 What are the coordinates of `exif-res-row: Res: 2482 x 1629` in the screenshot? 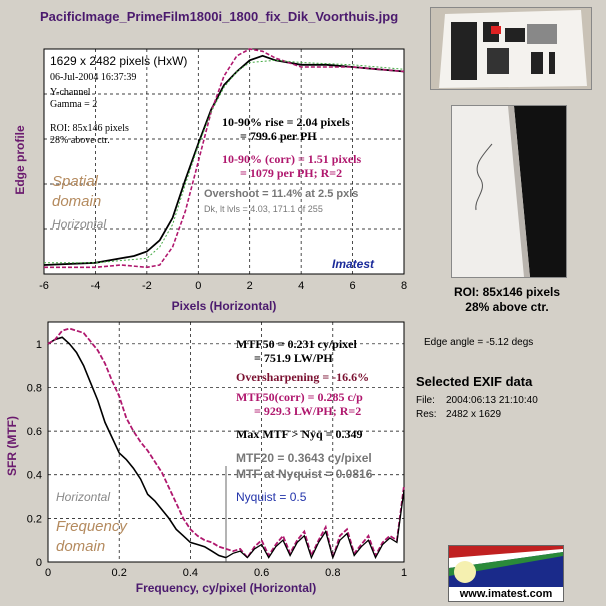 It's located at (458, 414).